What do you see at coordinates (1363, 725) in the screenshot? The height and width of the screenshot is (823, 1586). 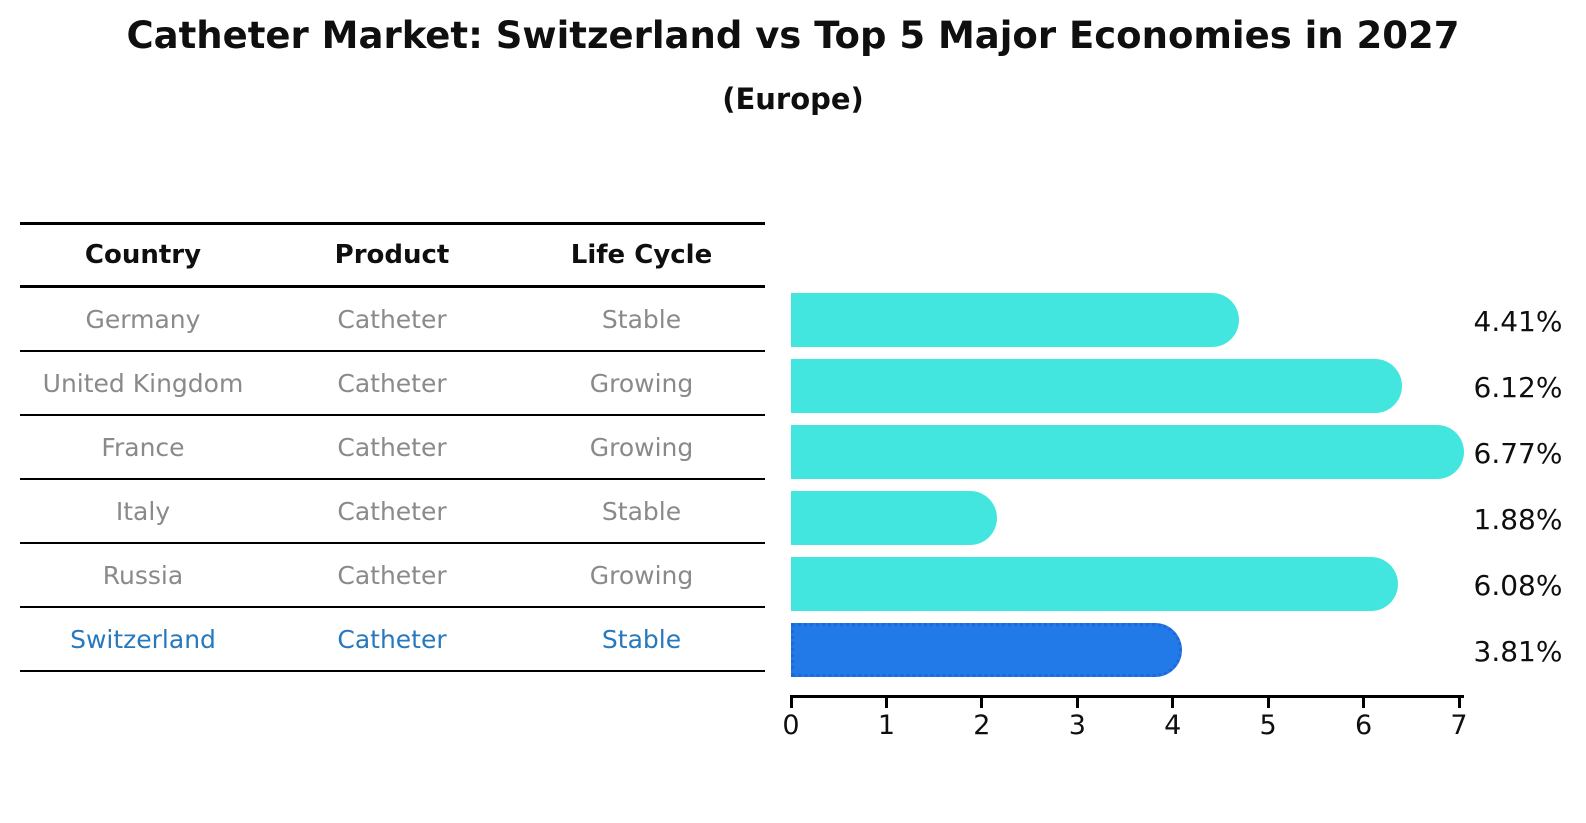 I see `x-axis-tick-label: 6` at bounding box center [1363, 725].